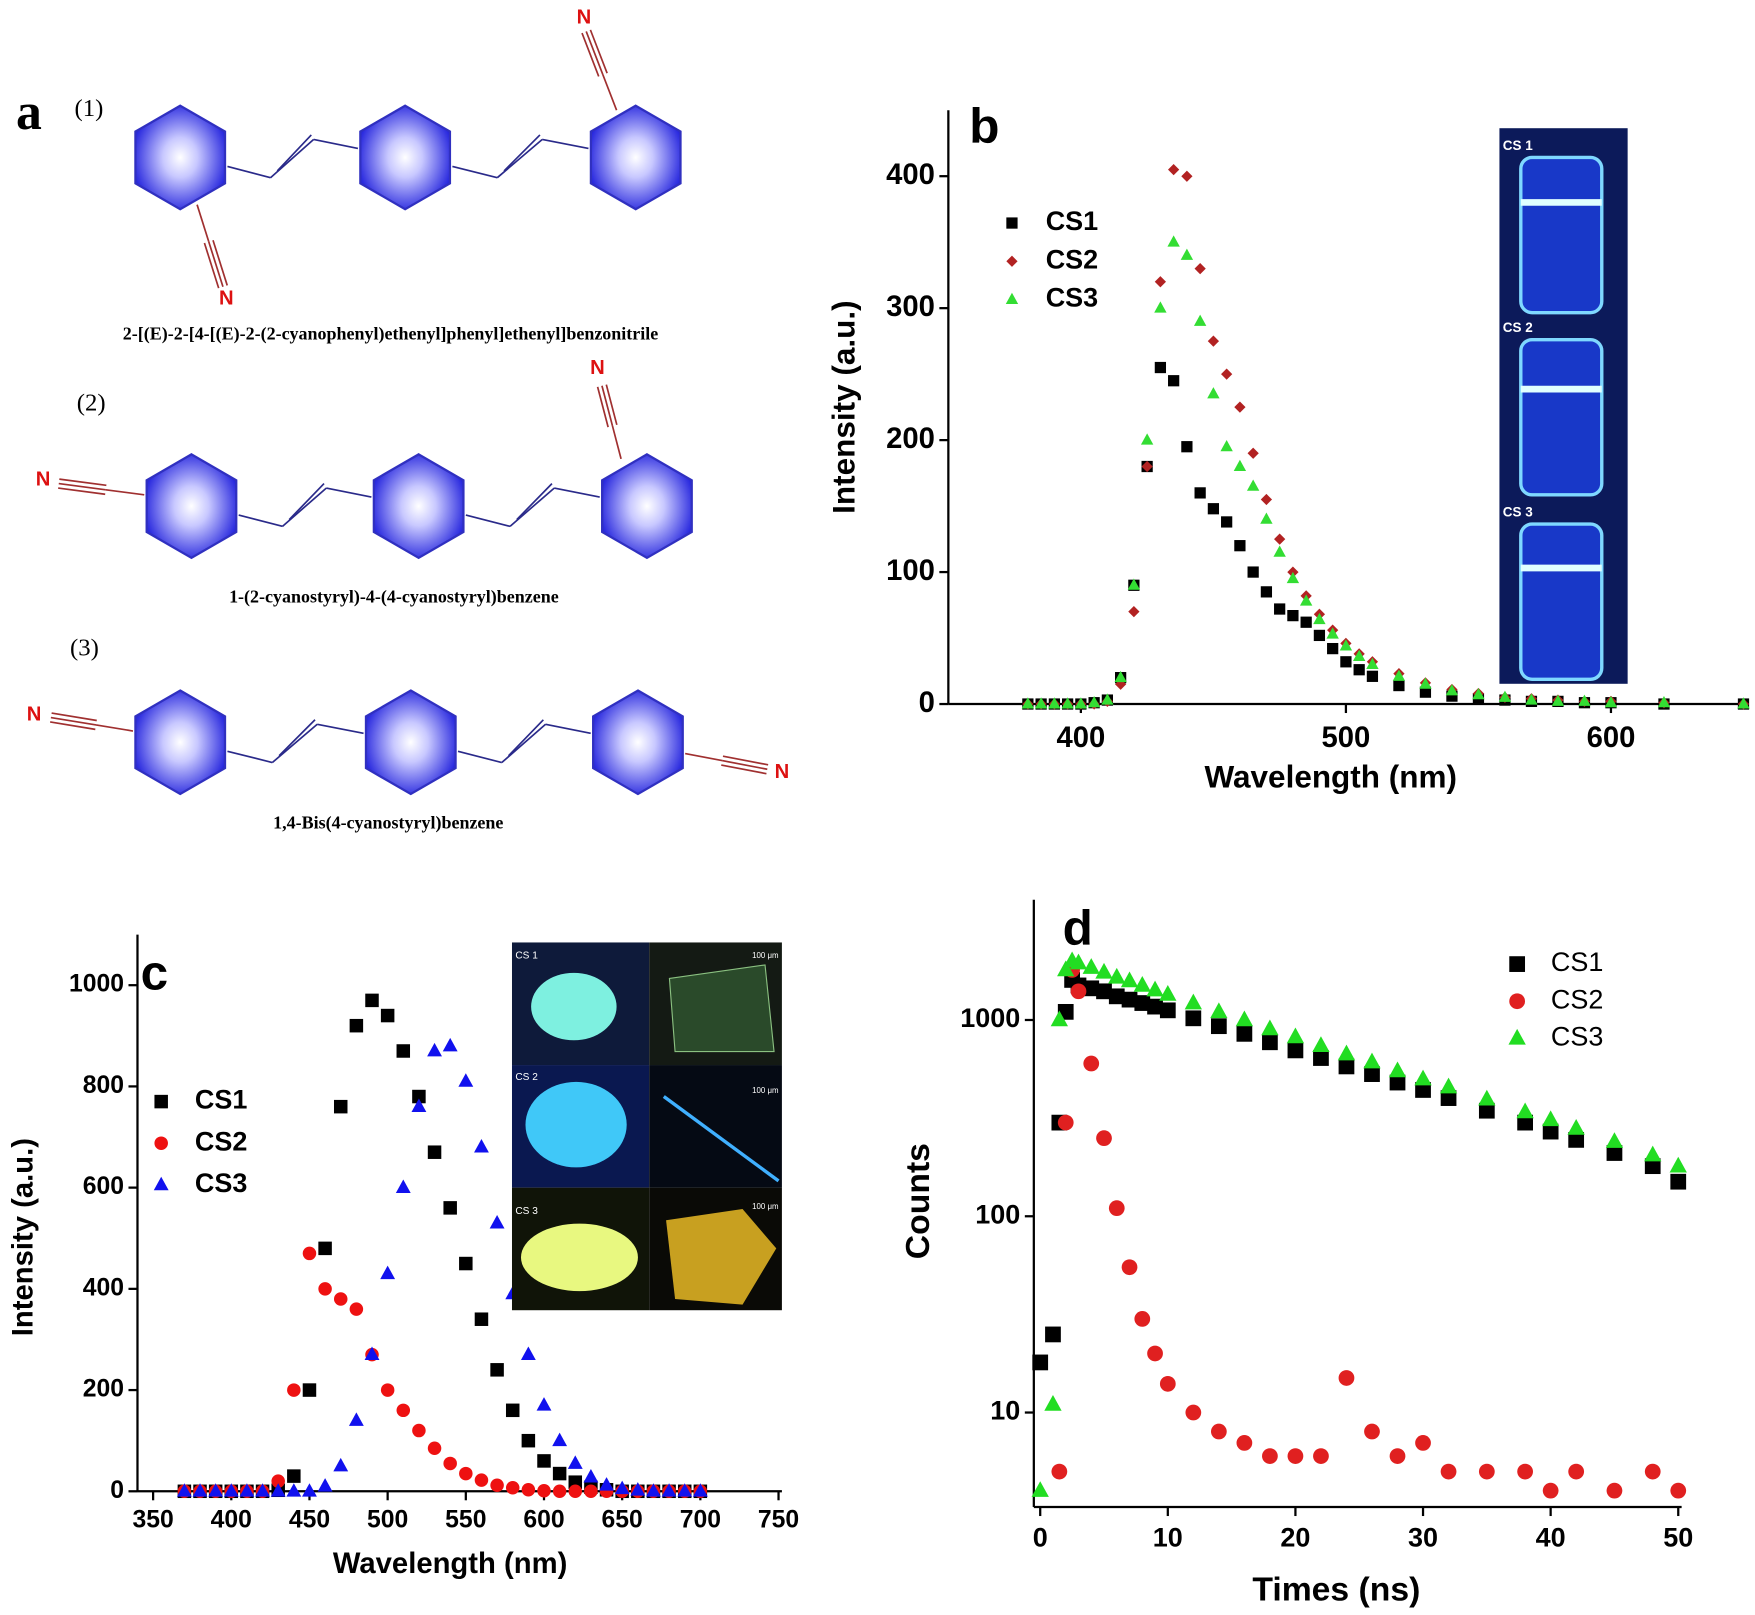 The height and width of the screenshot is (1615, 1755). Describe the element at coordinates (910, 571) in the screenshot. I see `y-tick-label: 100` at that location.